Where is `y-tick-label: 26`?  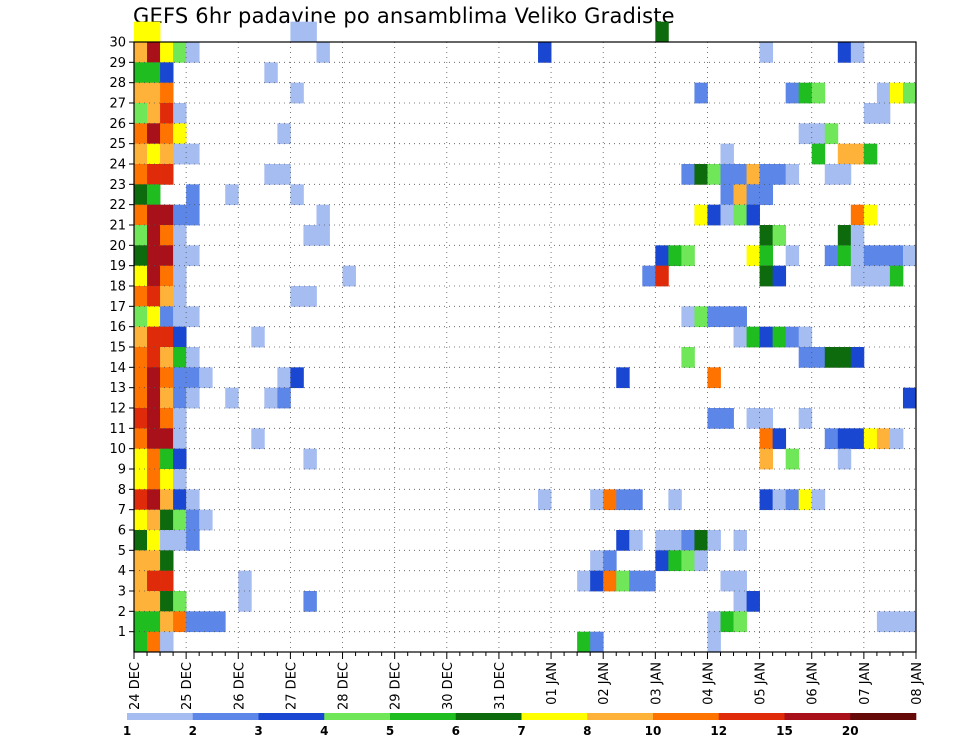
y-tick-label: 26 is located at coordinates (117, 124).